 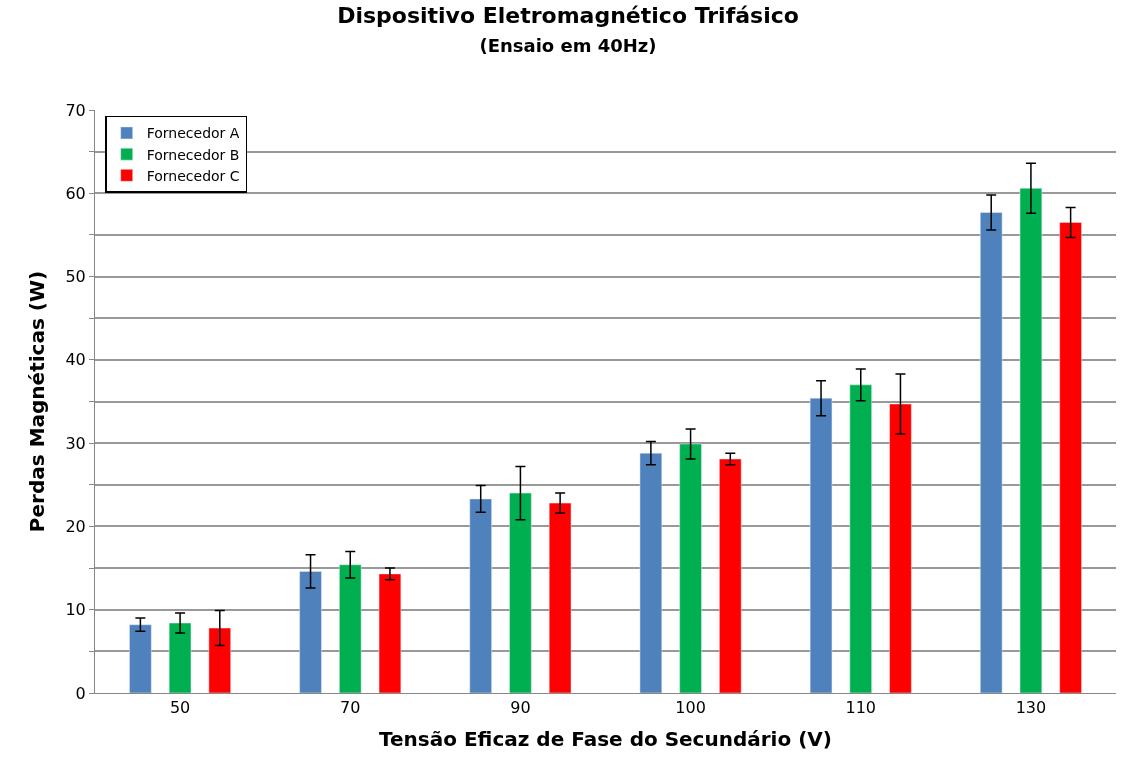 I want to click on y-tick-label: 40, so click(x=75, y=360).